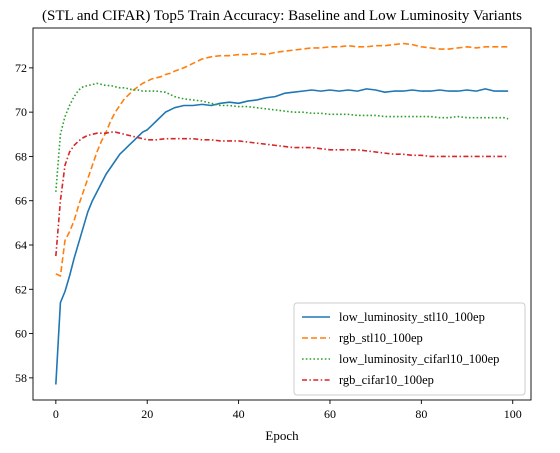  What do you see at coordinates (381, 338) in the screenshot?
I see `legend-entry-label: rgb_stl10_100ep` at bounding box center [381, 338].